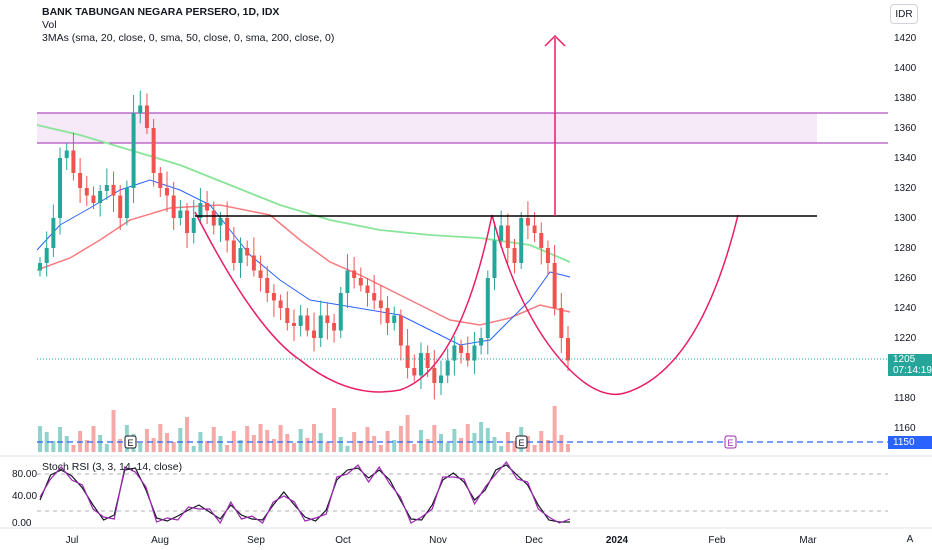 This screenshot has height=550, width=932. I want to click on rsi-axis-label: 0.00, so click(22, 523).